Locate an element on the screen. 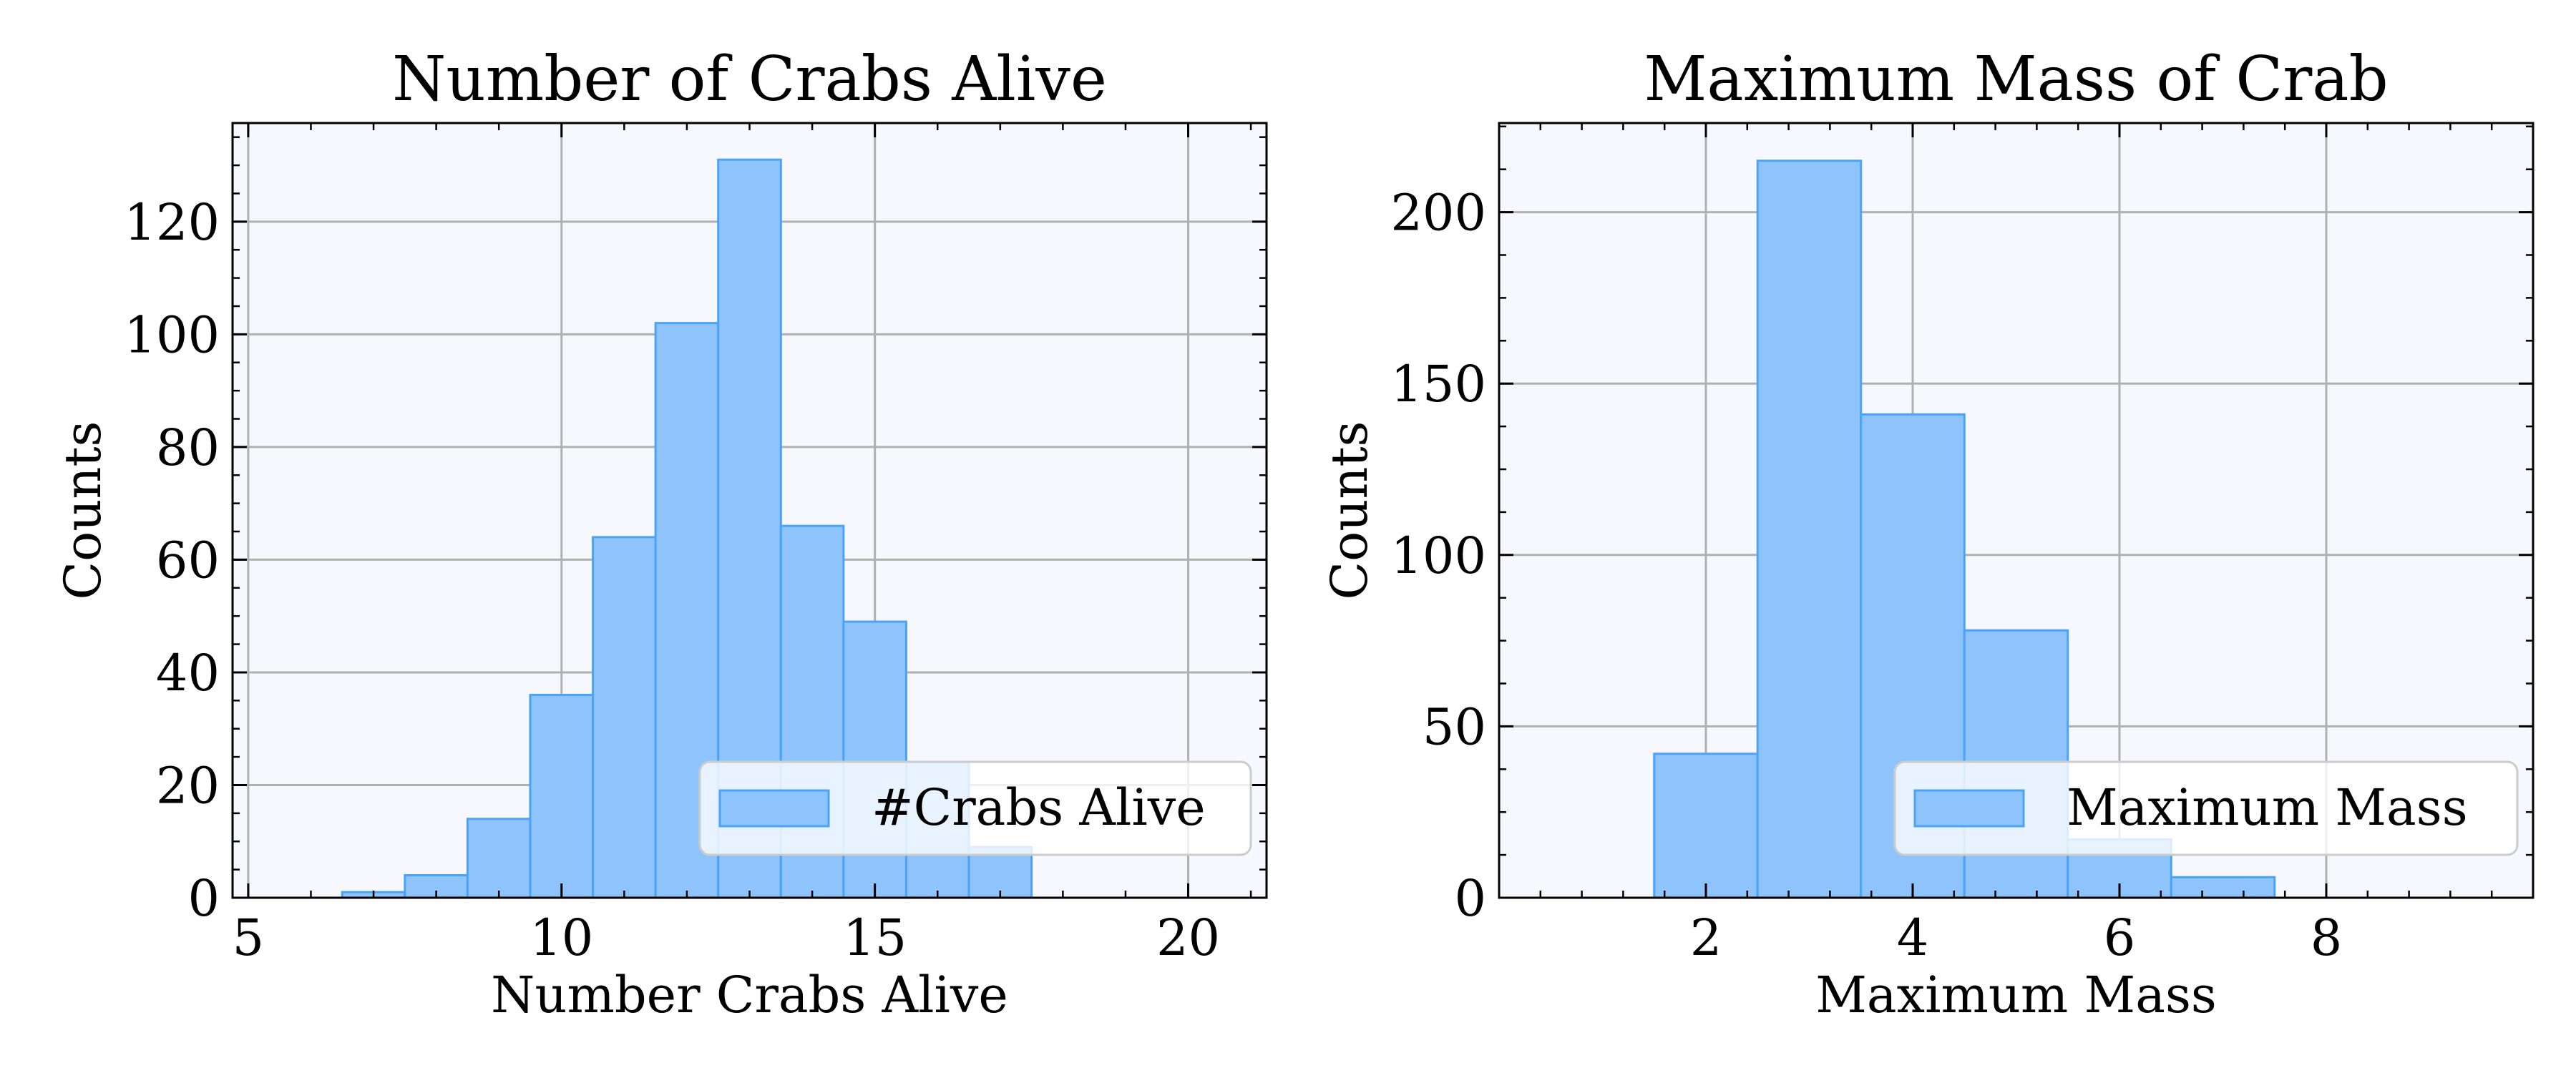 Image resolution: width=2576 pixels, height=1073 pixels. y-tick-label: 40 is located at coordinates (188, 673).